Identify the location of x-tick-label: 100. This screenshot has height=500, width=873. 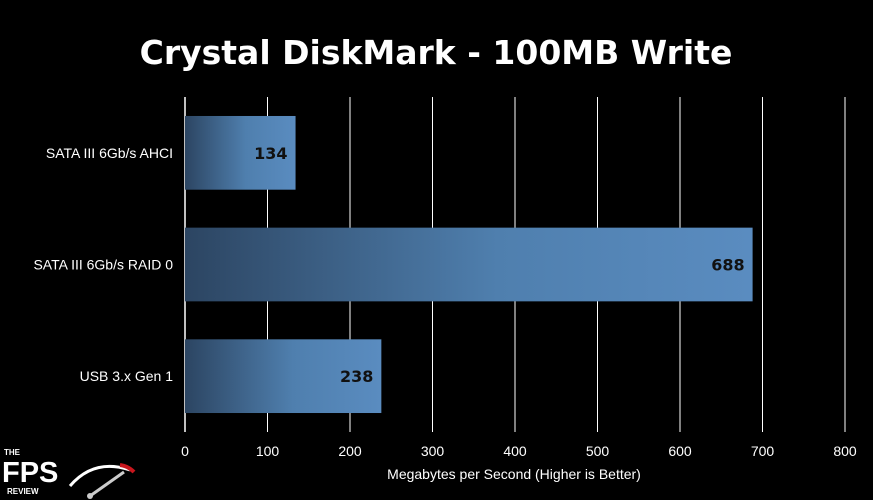
(268, 451).